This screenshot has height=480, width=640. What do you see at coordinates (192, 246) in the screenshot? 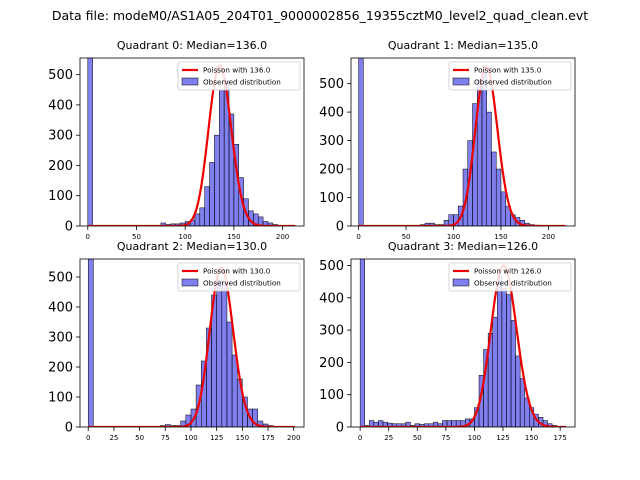
I see `panel-title: Quadrant 2: Median=130.0` at bounding box center [192, 246].